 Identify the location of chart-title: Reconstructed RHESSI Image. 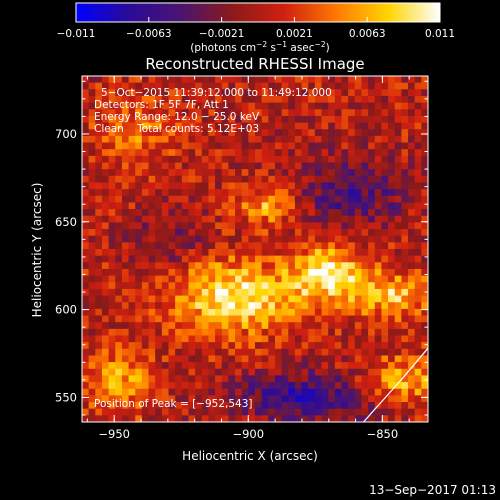
(254, 64).